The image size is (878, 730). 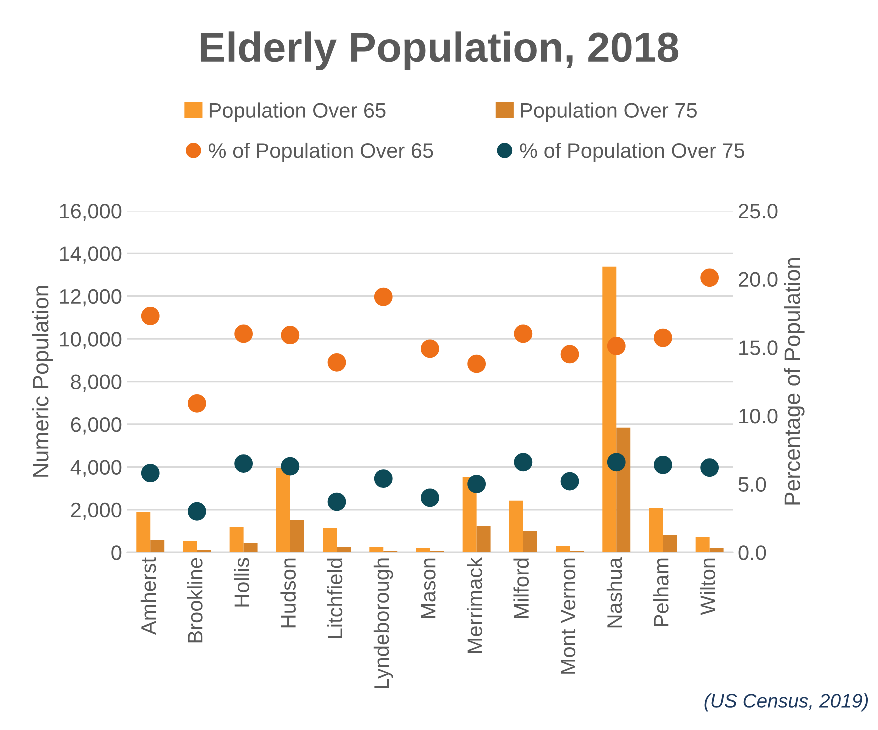 I want to click on y-tick-label: 0, so click(x=117, y=553).